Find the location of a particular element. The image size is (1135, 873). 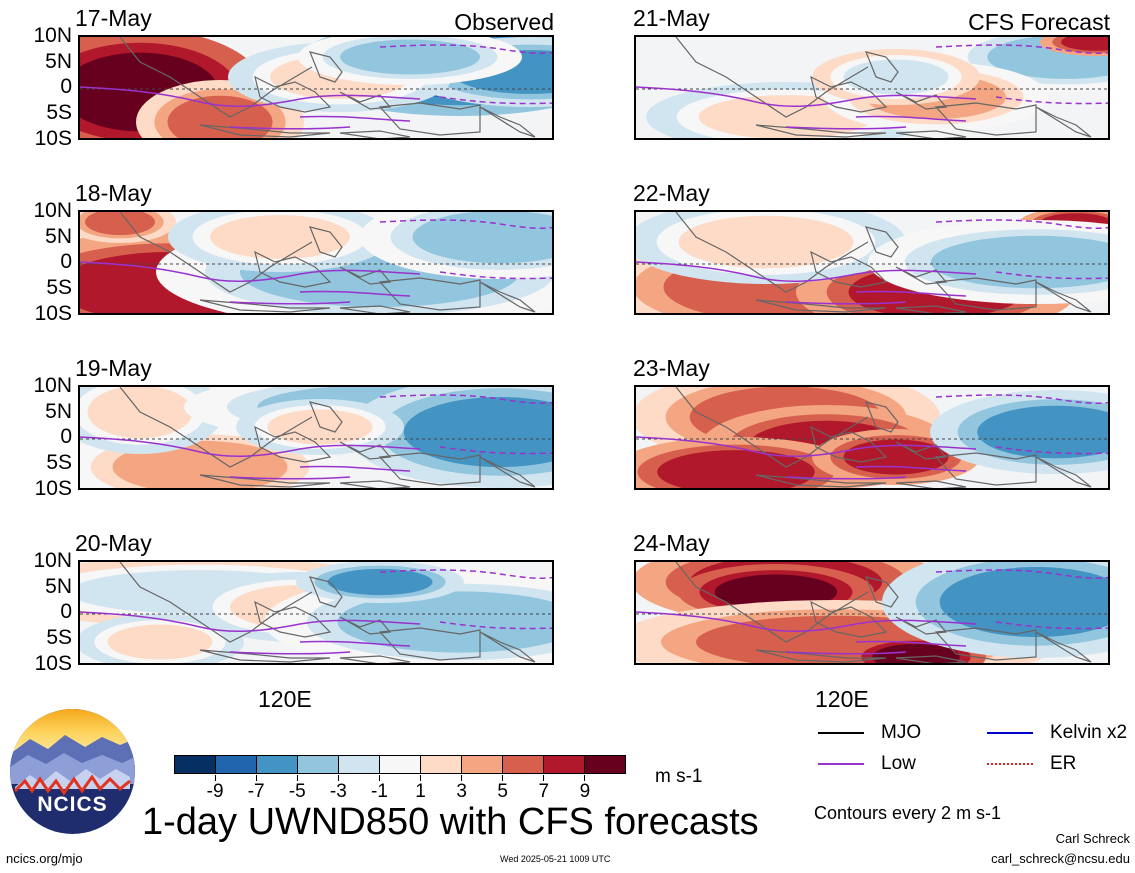

map-panel-forecast-21-may is located at coordinates (872, 87).